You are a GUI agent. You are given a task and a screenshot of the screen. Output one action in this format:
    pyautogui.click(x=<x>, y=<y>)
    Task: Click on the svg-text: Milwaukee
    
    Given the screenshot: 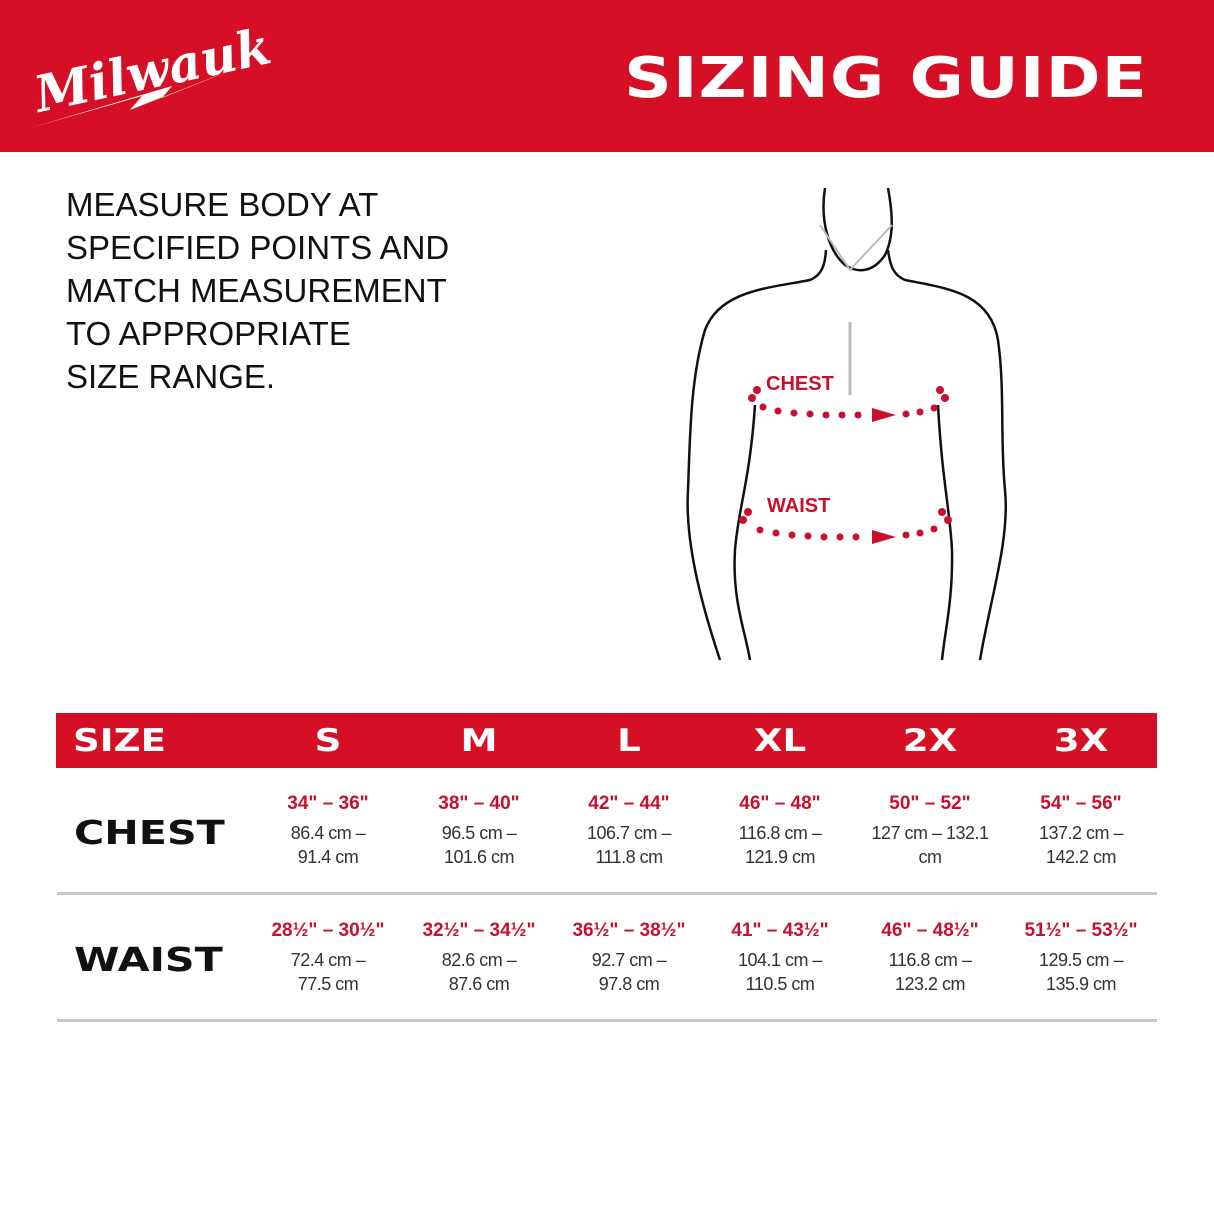 What is the action you would take?
    pyautogui.click(x=149, y=71)
    